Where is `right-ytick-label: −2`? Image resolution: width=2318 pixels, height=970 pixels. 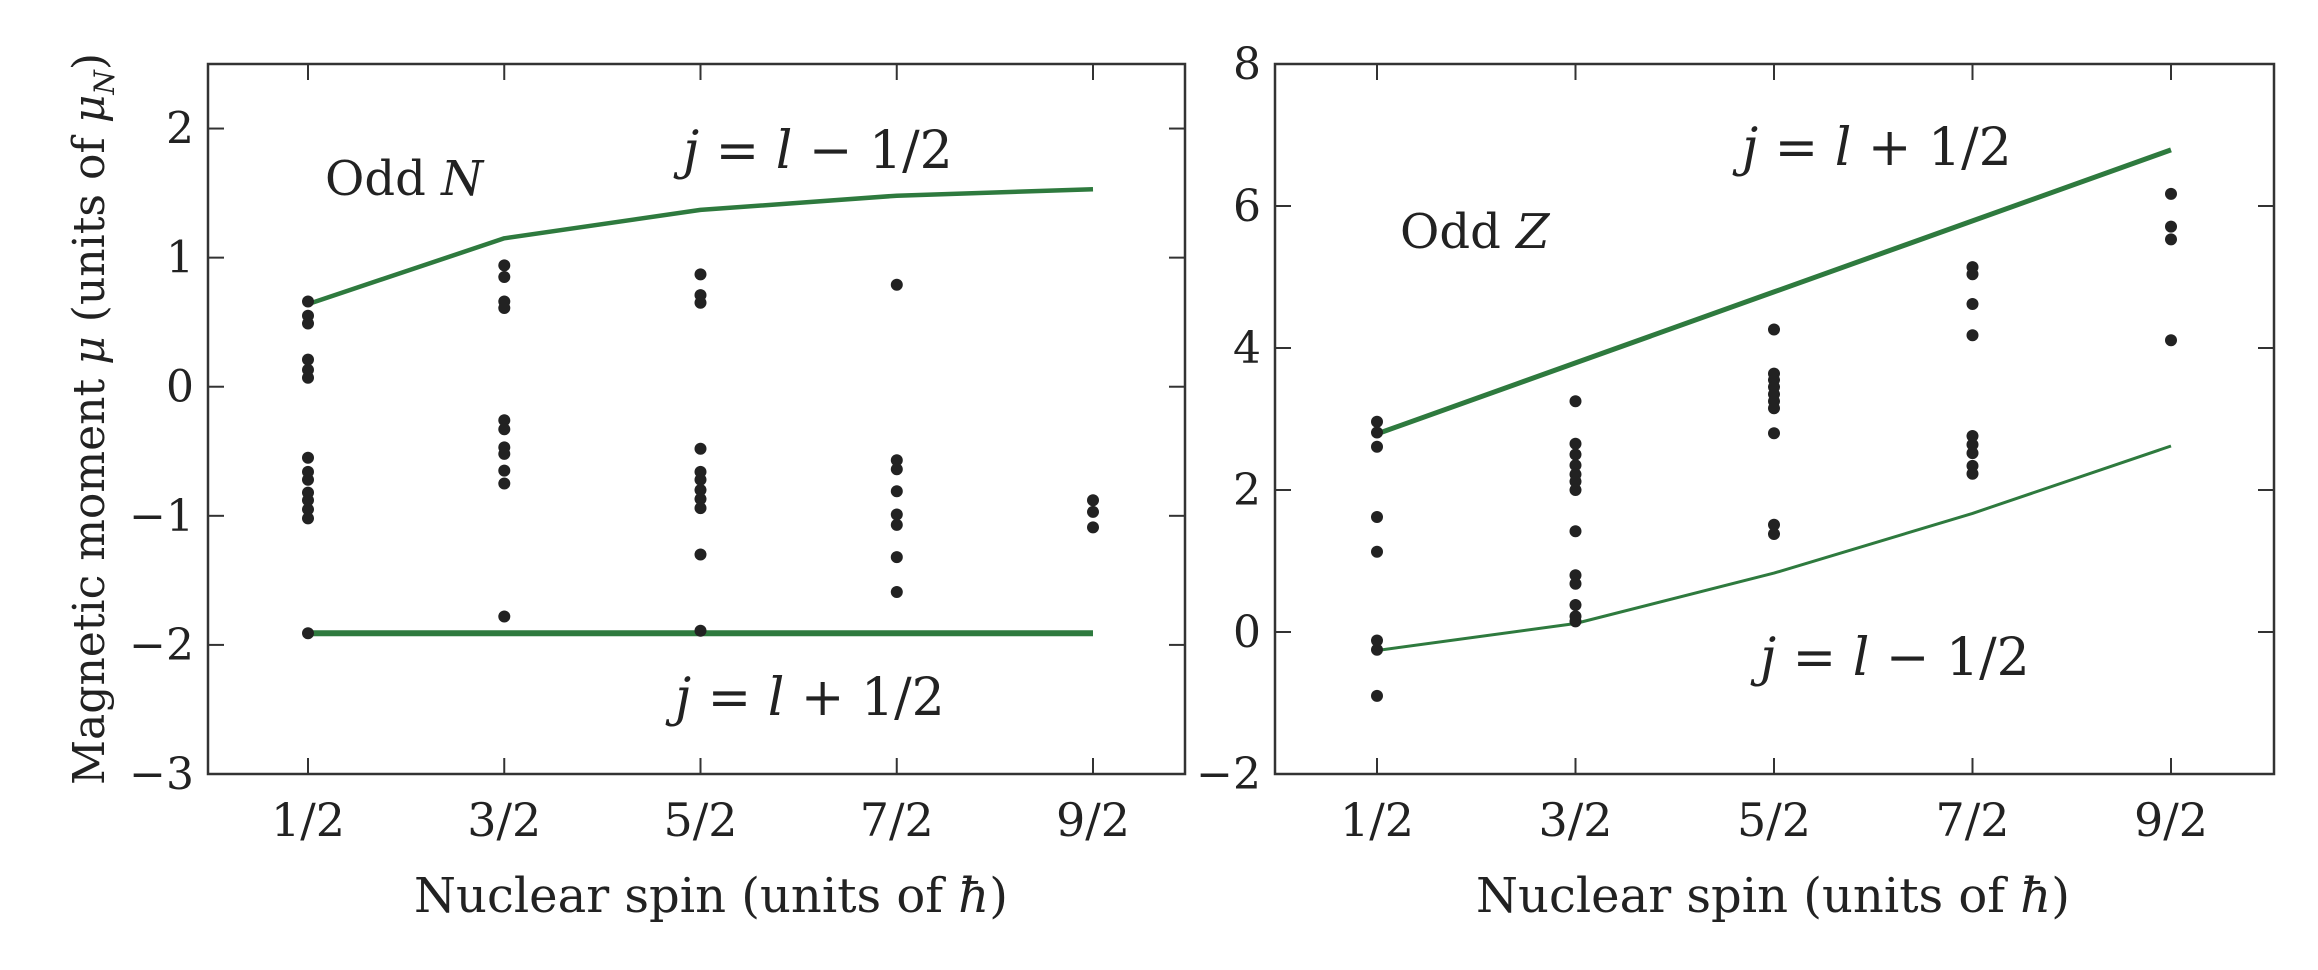 right-ytick-label: −2 is located at coordinates (1228, 774).